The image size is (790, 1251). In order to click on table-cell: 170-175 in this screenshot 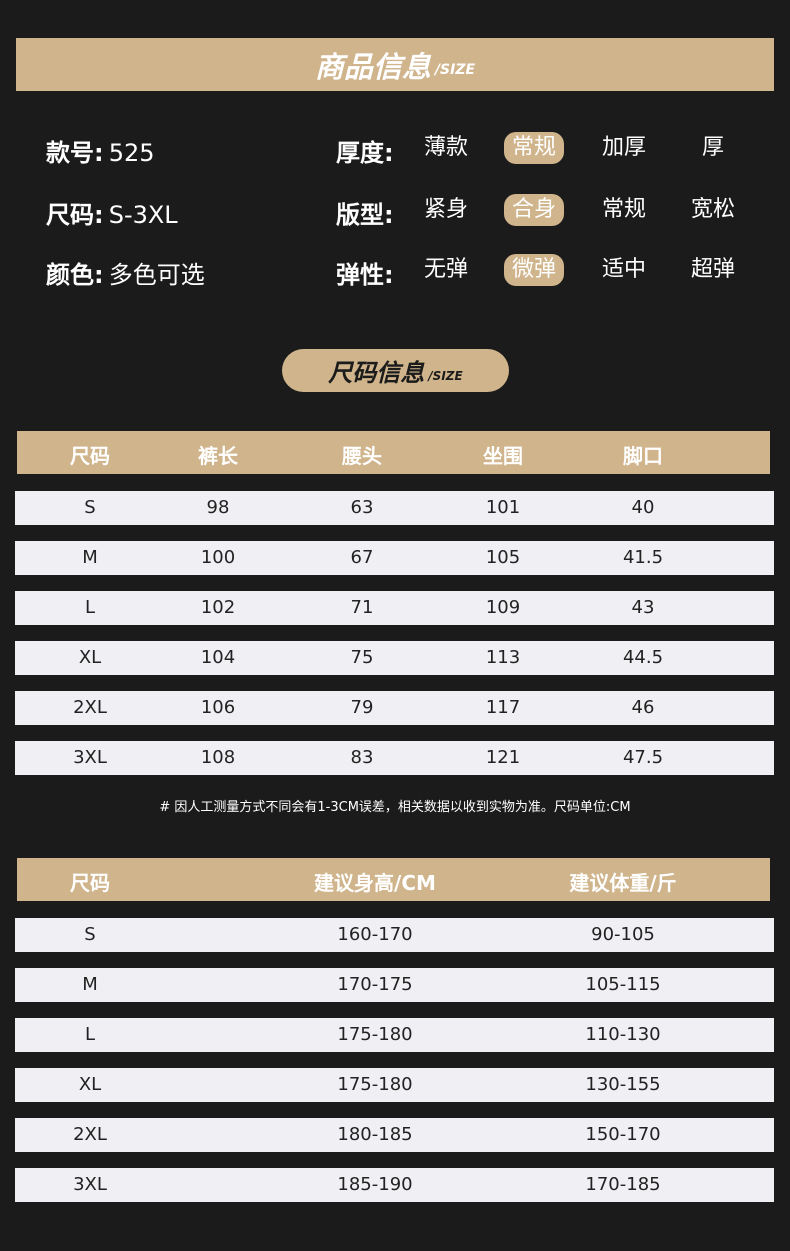, I will do `click(375, 984)`.